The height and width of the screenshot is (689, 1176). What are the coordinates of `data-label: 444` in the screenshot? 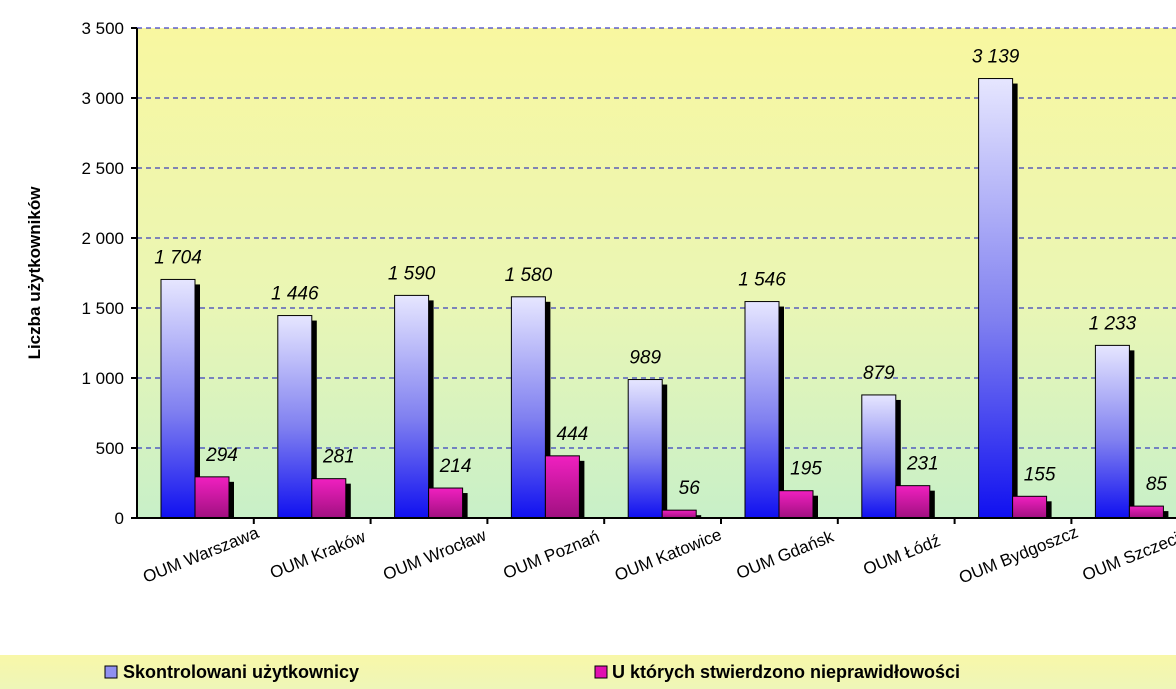 It's located at (573, 434).